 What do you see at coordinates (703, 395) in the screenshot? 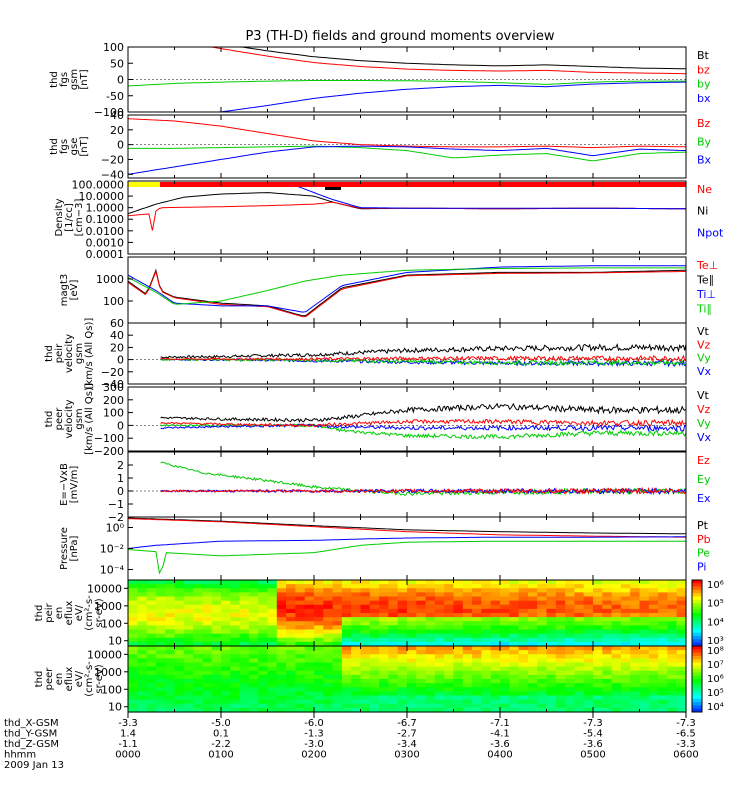
I see `legend-entry: Vt` at bounding box center [703, 395].